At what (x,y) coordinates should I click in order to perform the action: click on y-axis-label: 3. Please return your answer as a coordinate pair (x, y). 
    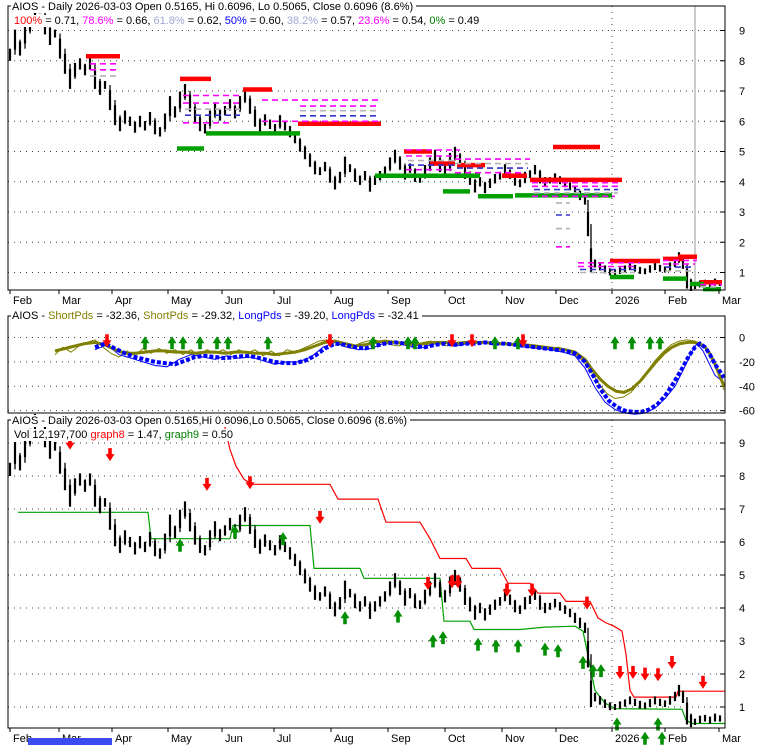
    Looking at the image, I should click on (742, 642).